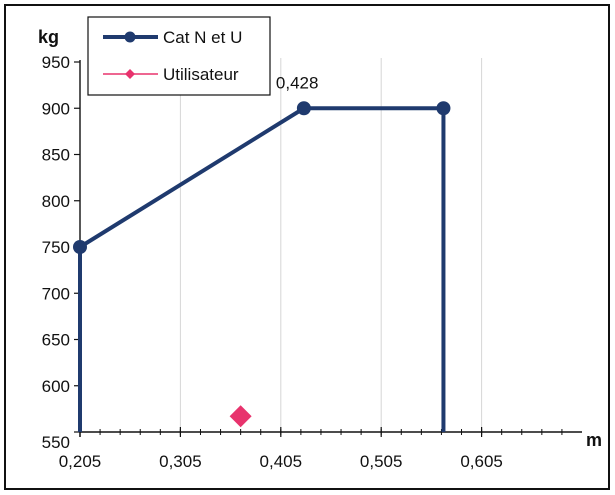 This screenshot has height=495, width=615. Describe the element at coordinates (481, 461) in the screenshot. I see `x-tick-label: 0,605` at that location.